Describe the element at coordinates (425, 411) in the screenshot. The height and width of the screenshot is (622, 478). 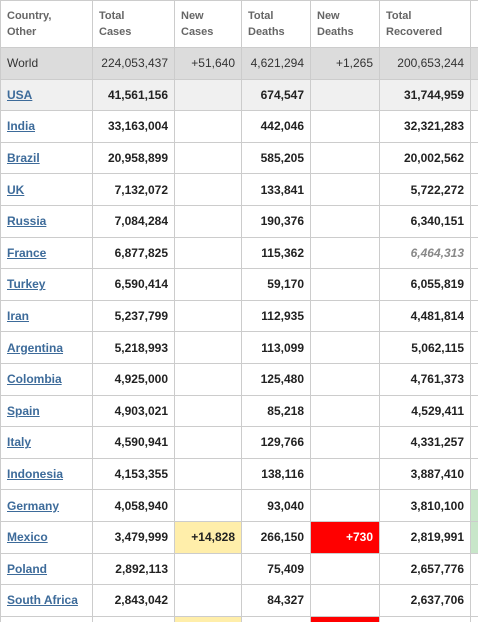
I see `table-cell: 4,529,411` at that location.